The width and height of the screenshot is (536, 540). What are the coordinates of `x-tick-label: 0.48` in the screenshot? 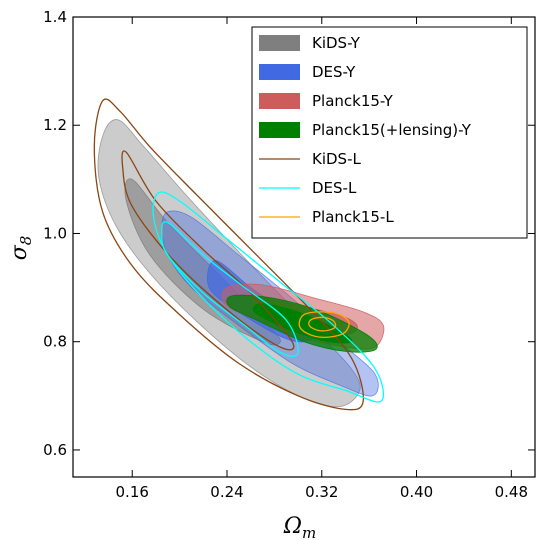 It's located at (511, 492).